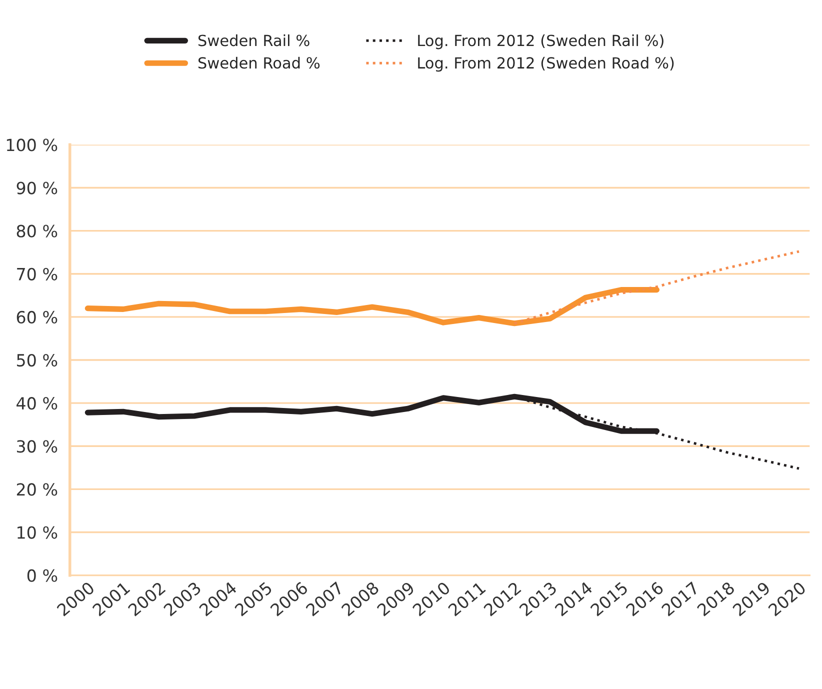 This screenshot has height=689, width=822. I want to click on y-tick-label: 50 %, so click(37, 360).